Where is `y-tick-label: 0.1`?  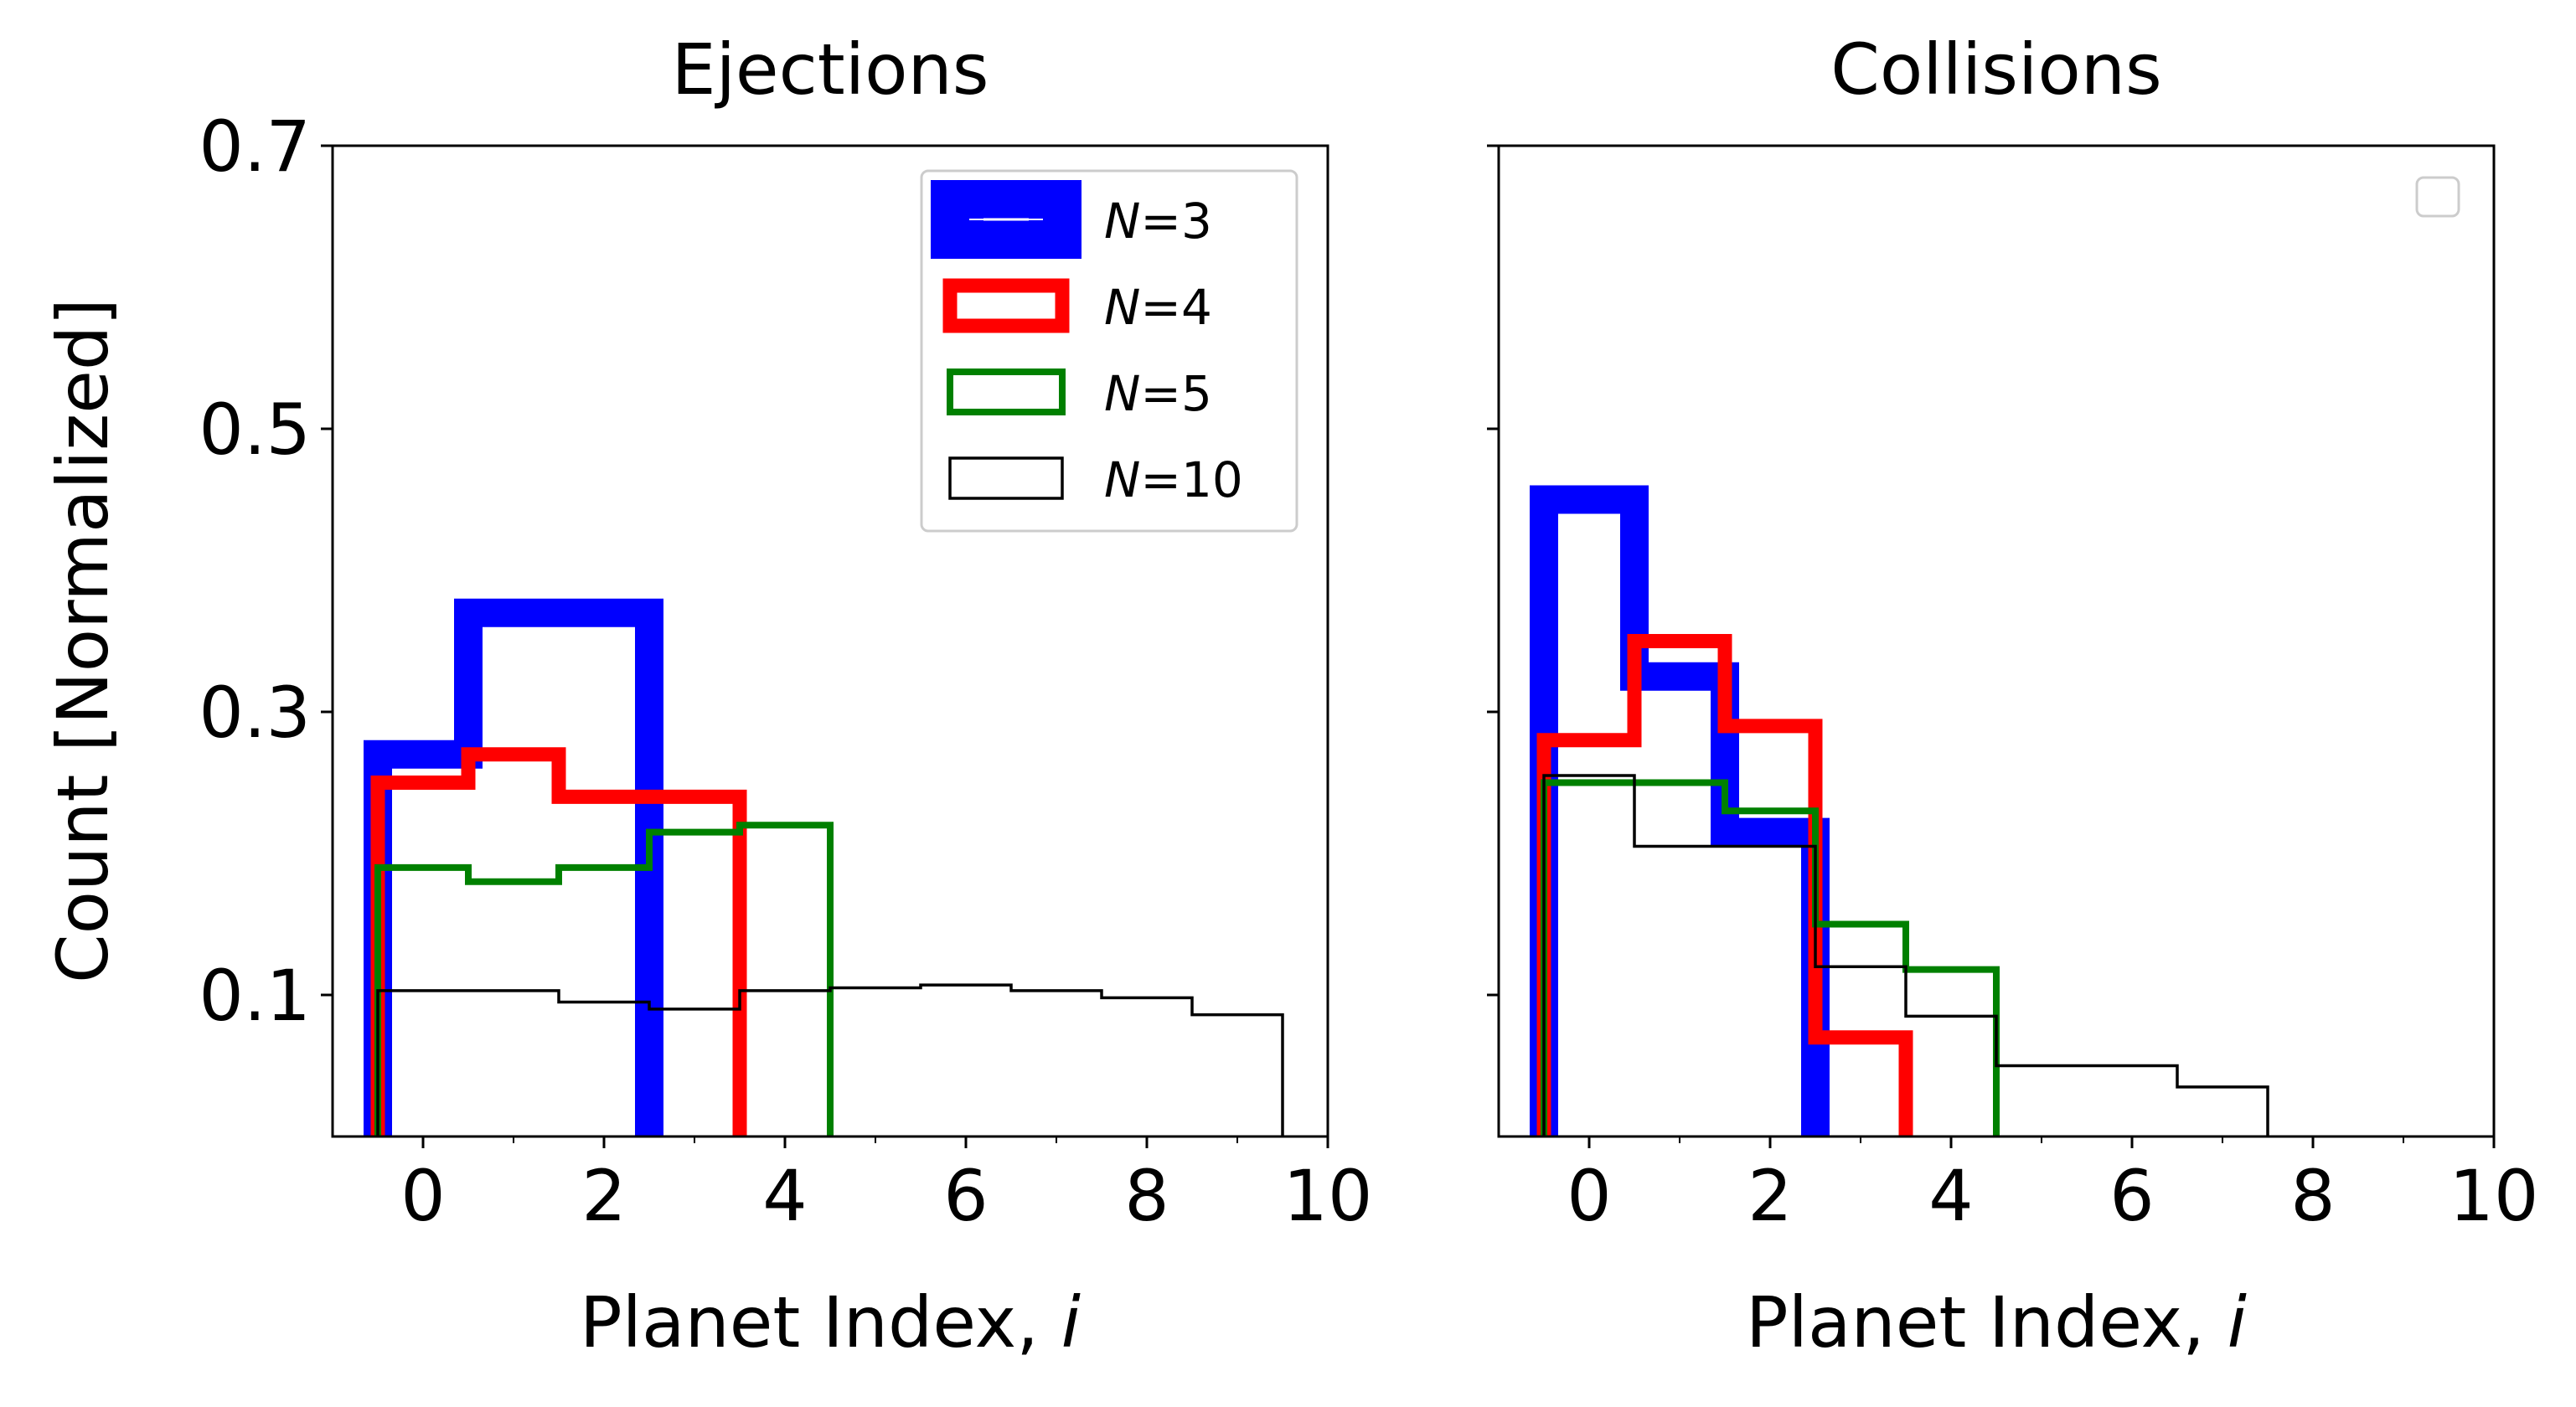
y-tick-label: 0.1 is located at coordinates (255, 996).